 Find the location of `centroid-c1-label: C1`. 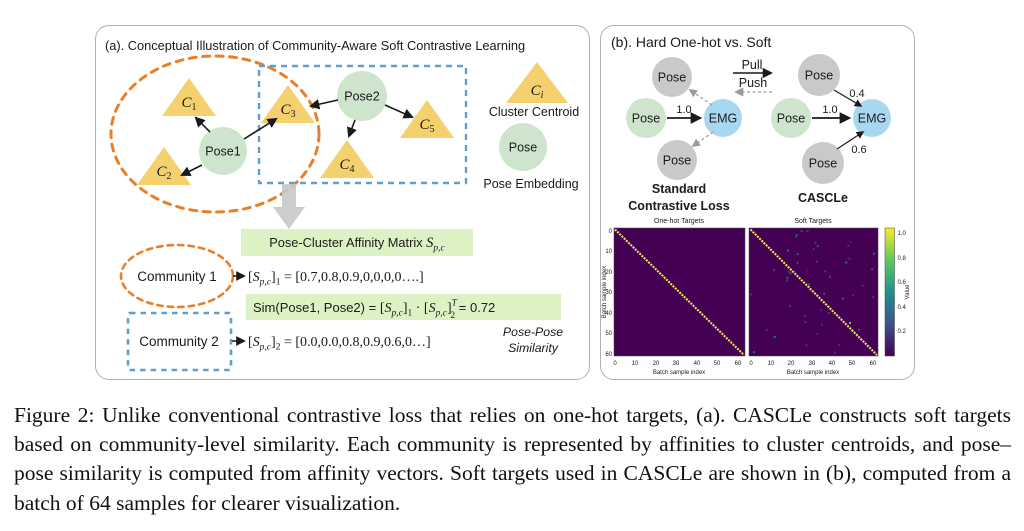

centroid-c1-label: C1 is located at coordinates (188, 104).